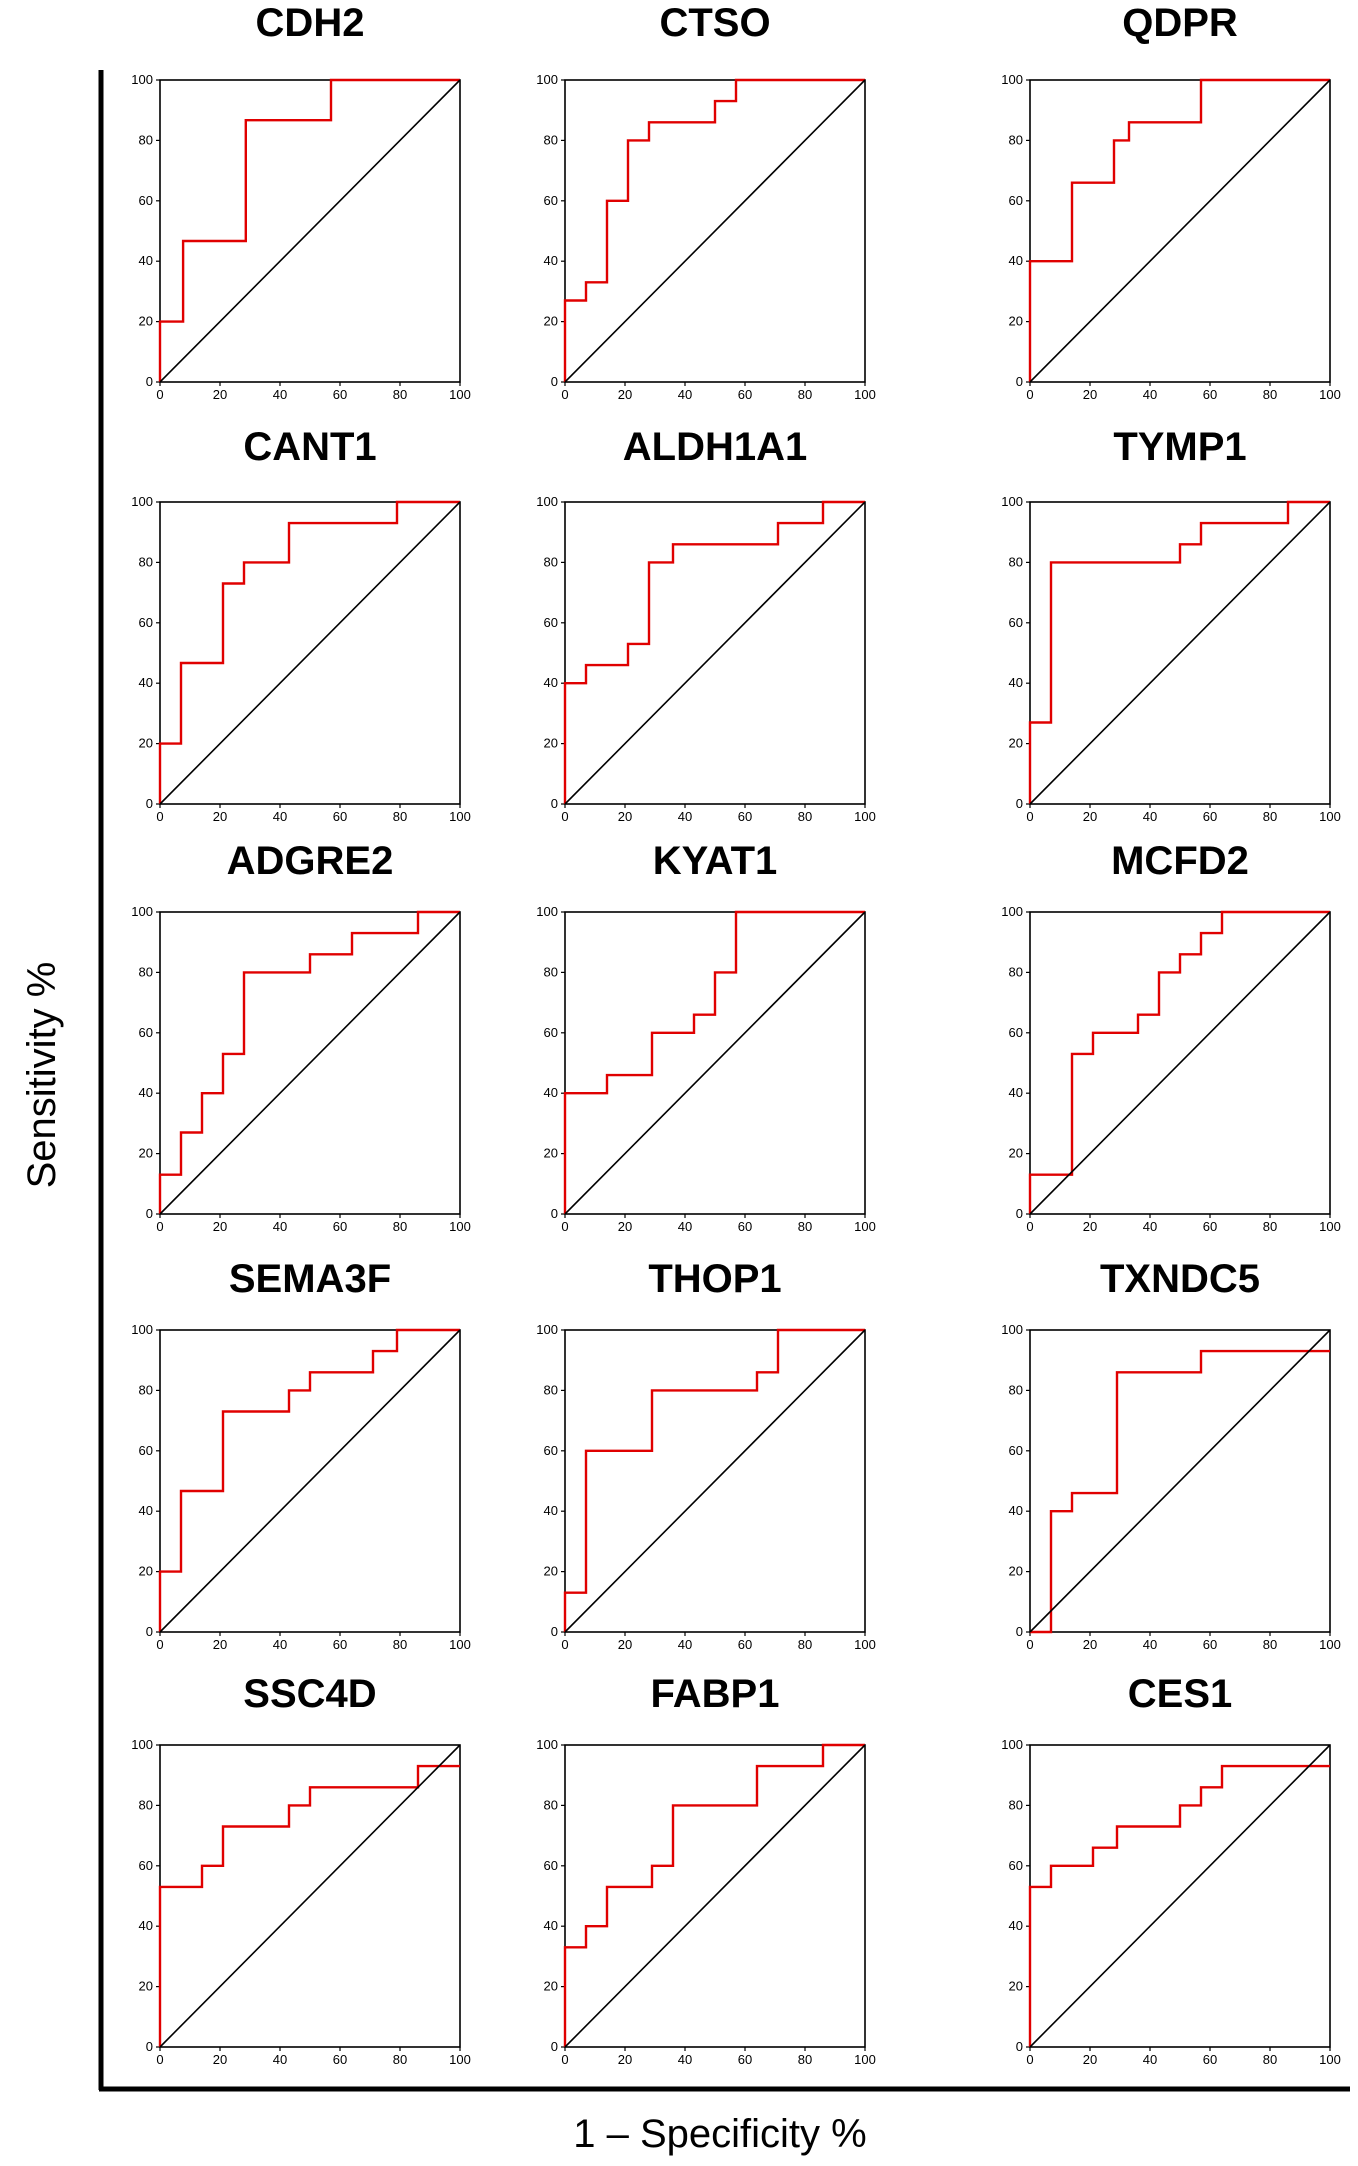 The image size is (1358, 2166). I want to click on roc-panel: SSC4D 0 20 40 60 80 100 0 20 40 60 80 100, so click(301, 1869).